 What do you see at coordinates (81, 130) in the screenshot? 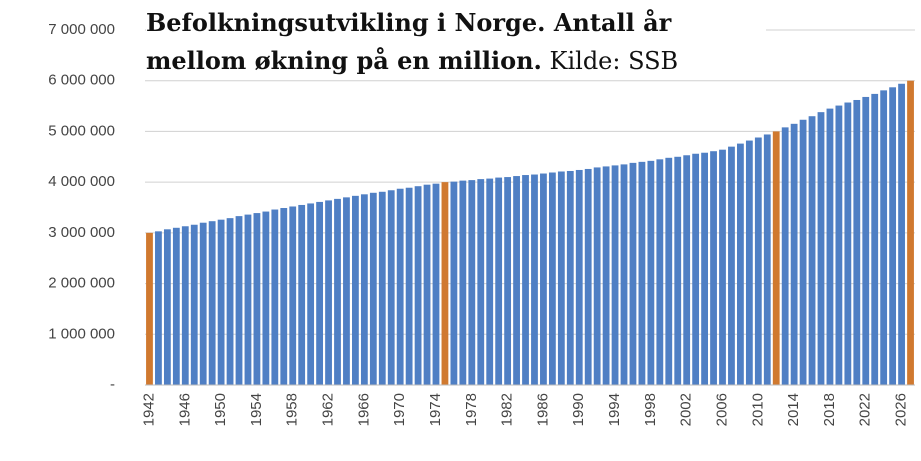
I see `y-tick-label: 5 000 000` at bounding box center [81, 130].